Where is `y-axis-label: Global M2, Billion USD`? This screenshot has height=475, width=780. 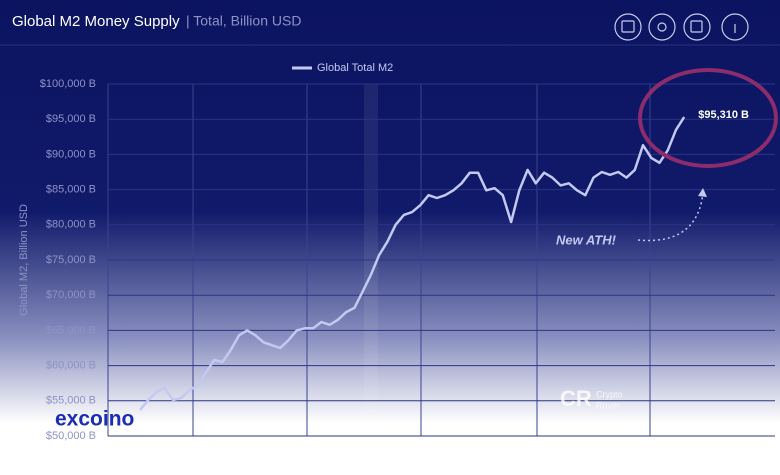 y-axis-label: Global M2, Billion USD is located at coordinates (24, 260).